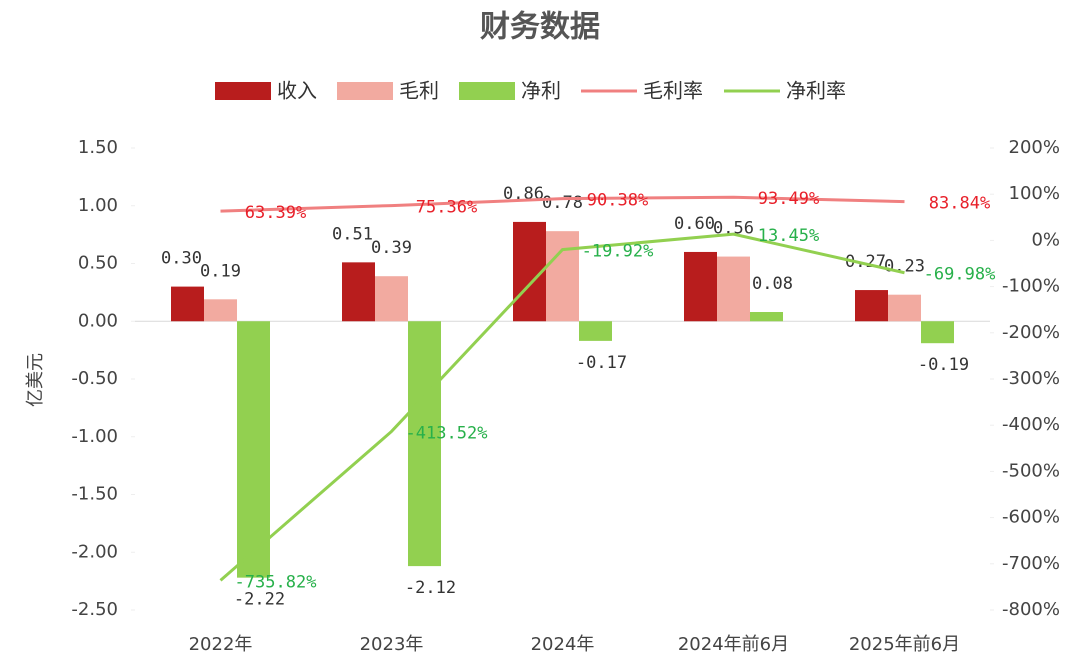 Image resolution: width=1080 pixels, height=663 pixels. I want to click on x-tick-label: 2022年, so click(221, 644).